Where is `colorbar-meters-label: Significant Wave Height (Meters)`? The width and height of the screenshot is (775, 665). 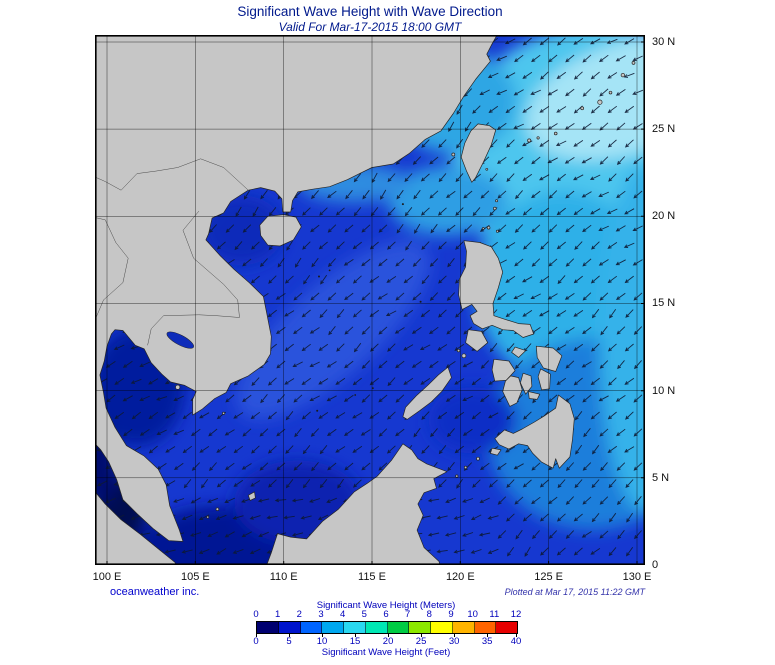
colorbar-meters-label: Significant Wave Height (Meters) is located at coordinates (386, 605).